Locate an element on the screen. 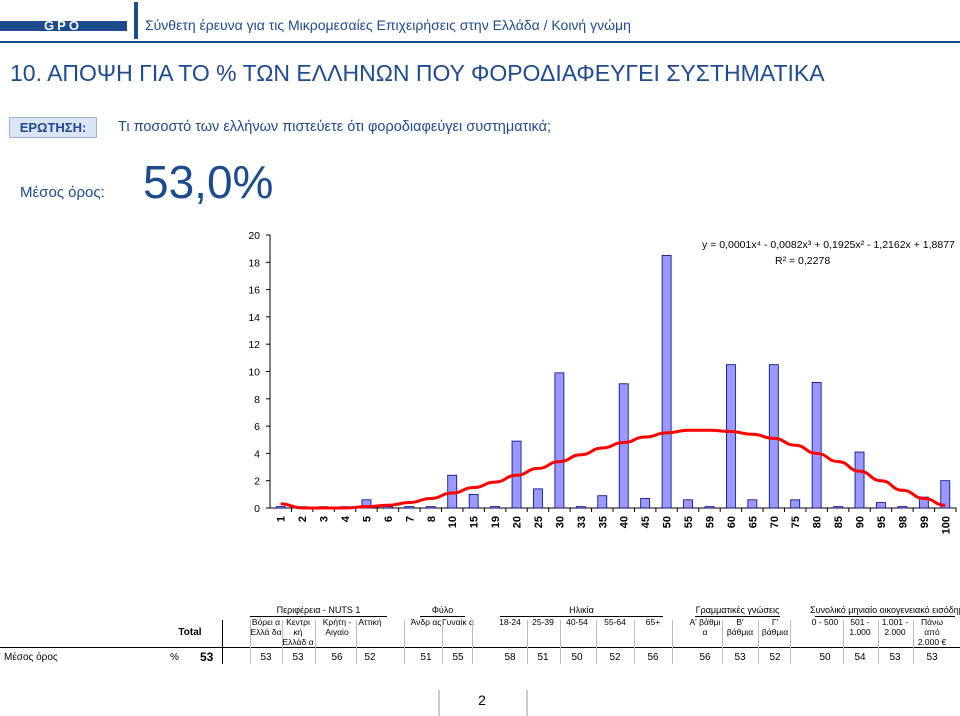 This screenshot has width=960, height=716. x-tick-label: 6 is located at coordinates (389, 519).